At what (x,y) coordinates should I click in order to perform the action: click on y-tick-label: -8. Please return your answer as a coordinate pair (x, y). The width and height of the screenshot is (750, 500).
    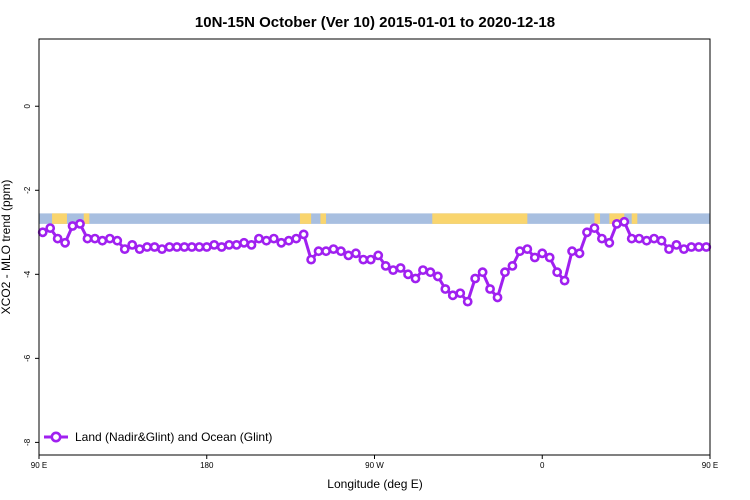
    Looking at the image, I should click on (27, 442).